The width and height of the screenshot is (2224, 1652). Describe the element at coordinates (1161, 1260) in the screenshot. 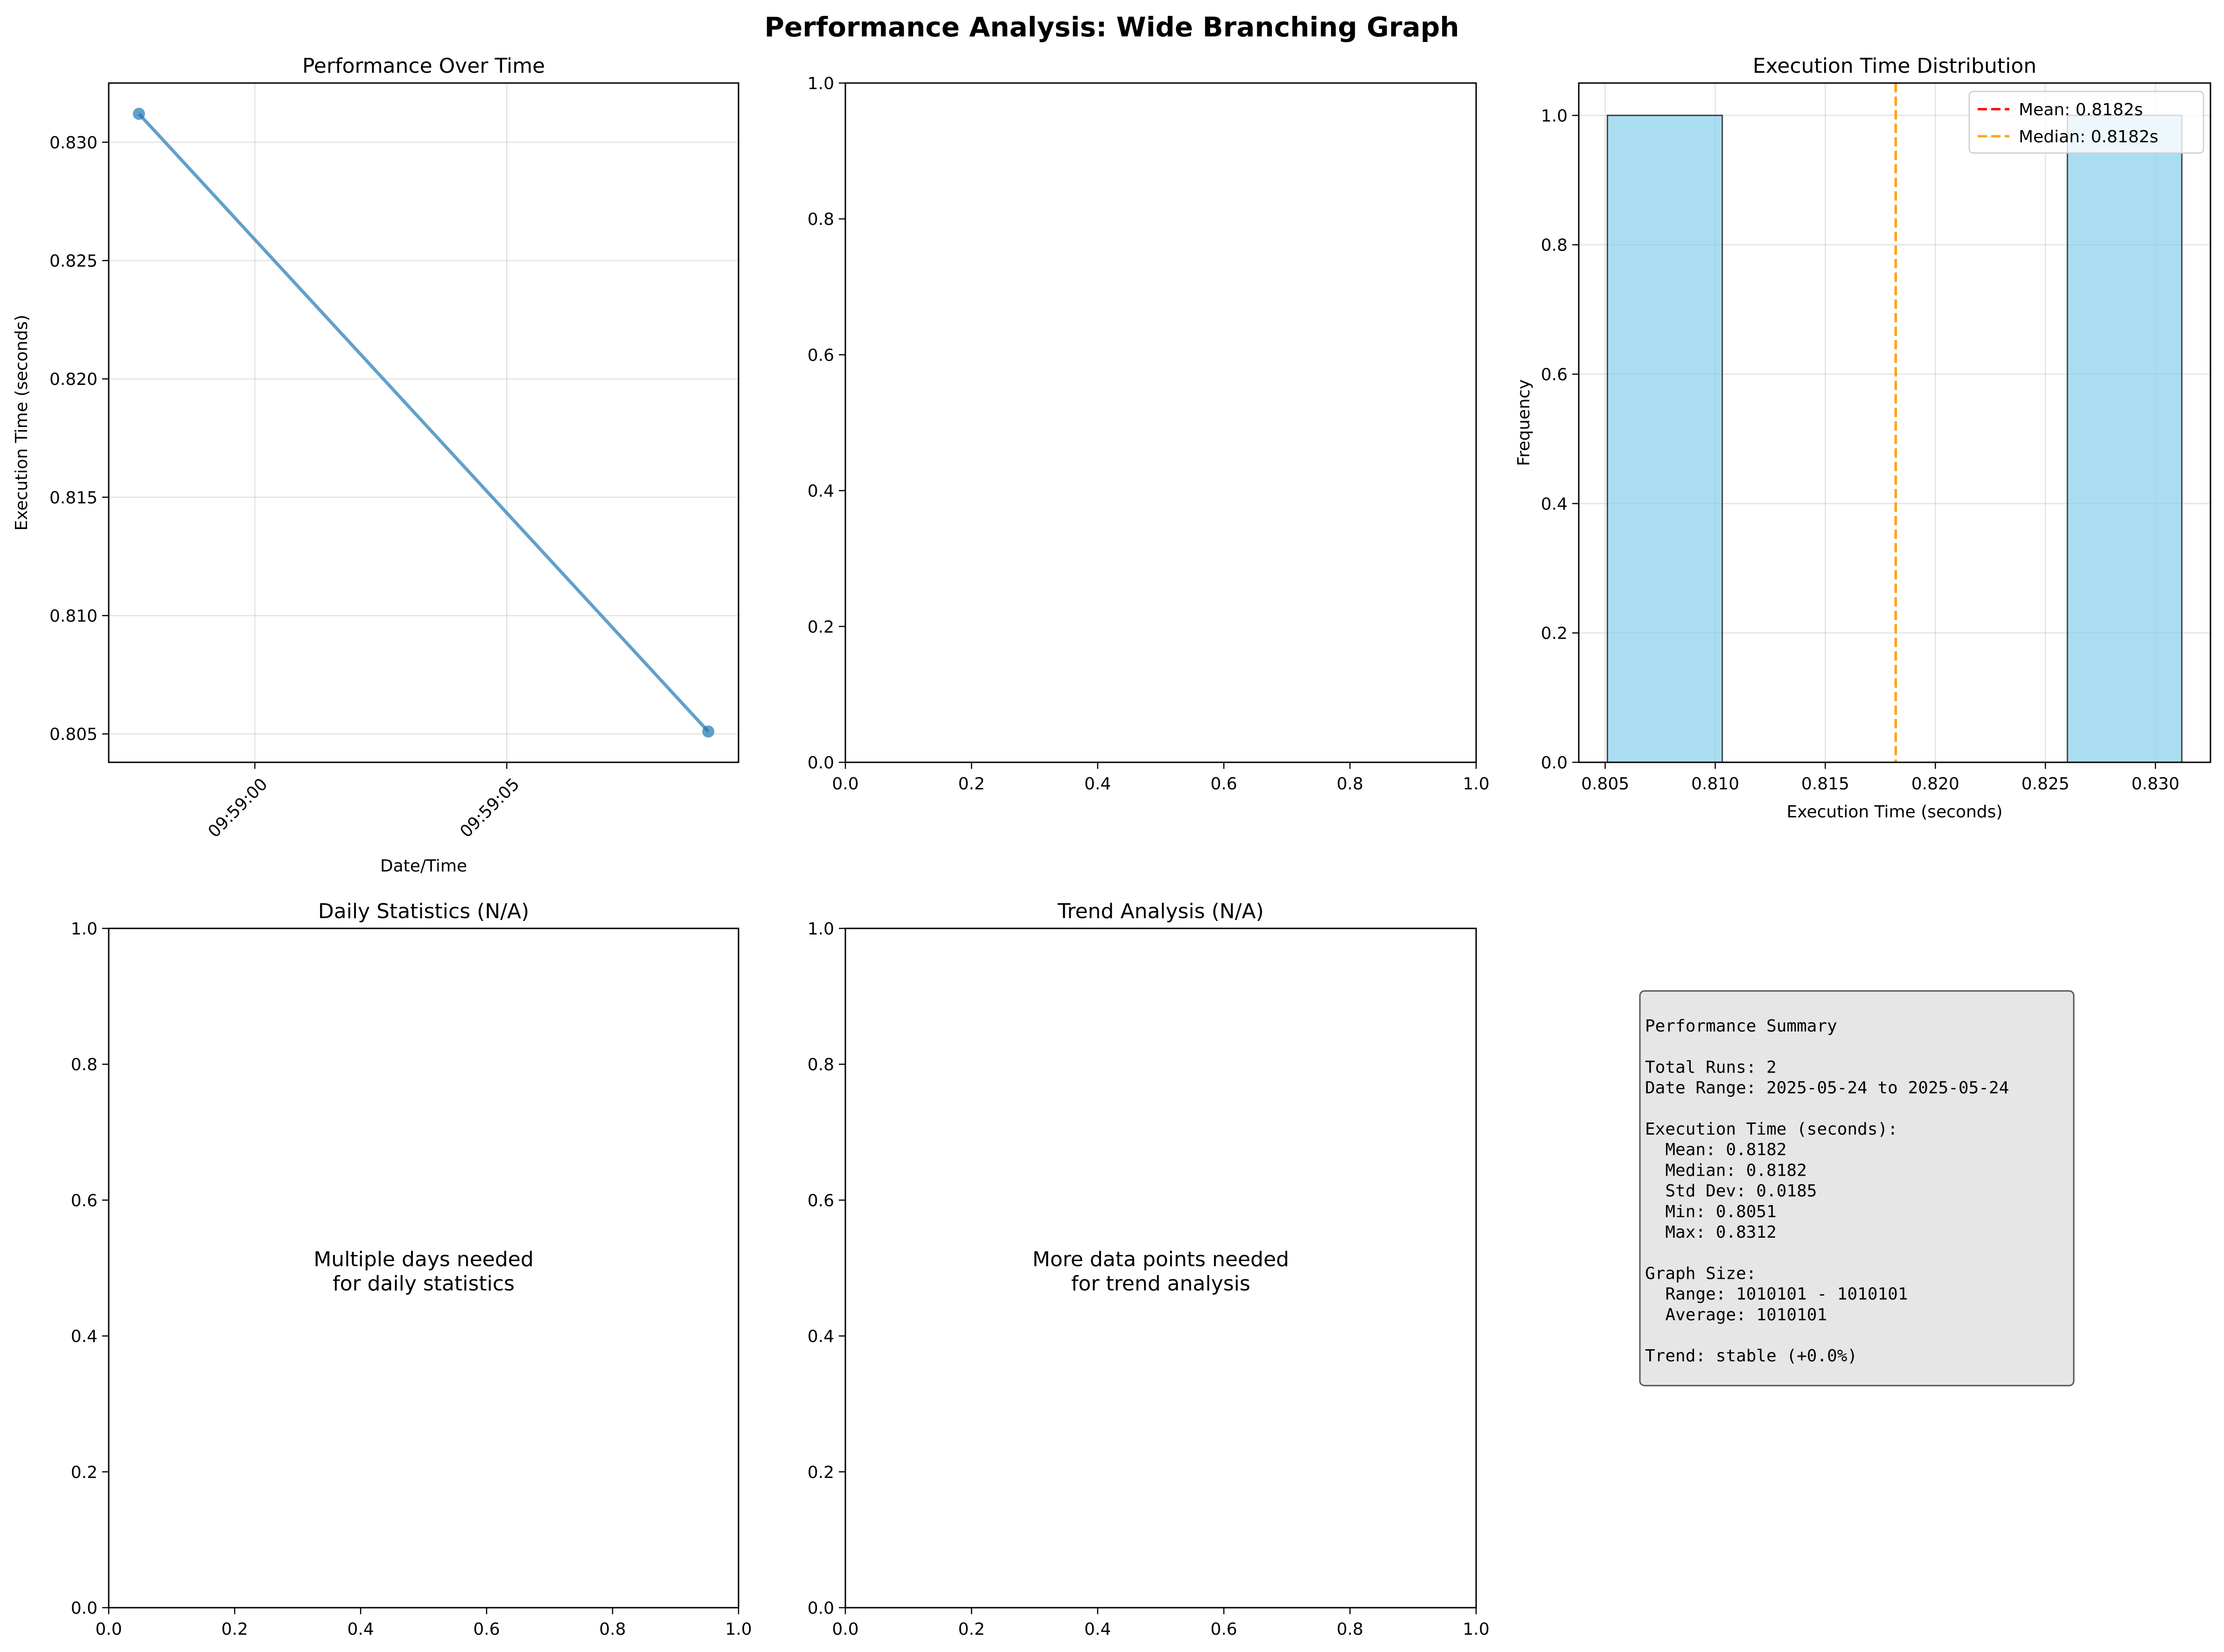

I see `trend-message: More data points needed` at that location.